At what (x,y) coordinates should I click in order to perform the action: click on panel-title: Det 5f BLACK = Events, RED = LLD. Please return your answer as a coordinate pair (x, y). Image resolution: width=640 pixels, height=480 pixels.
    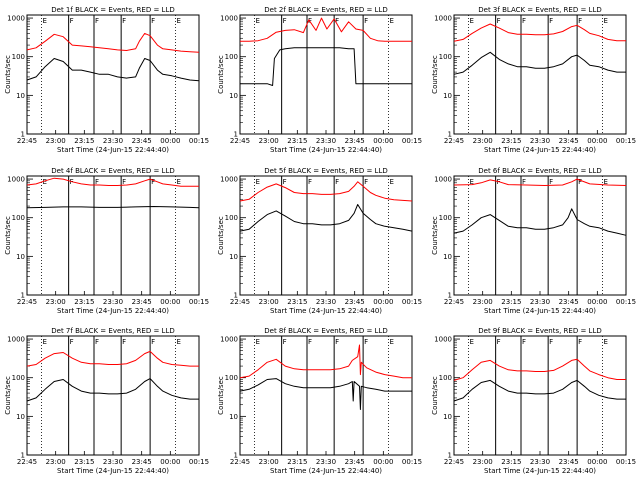
    Looking at the image, I should click on (325, 171).